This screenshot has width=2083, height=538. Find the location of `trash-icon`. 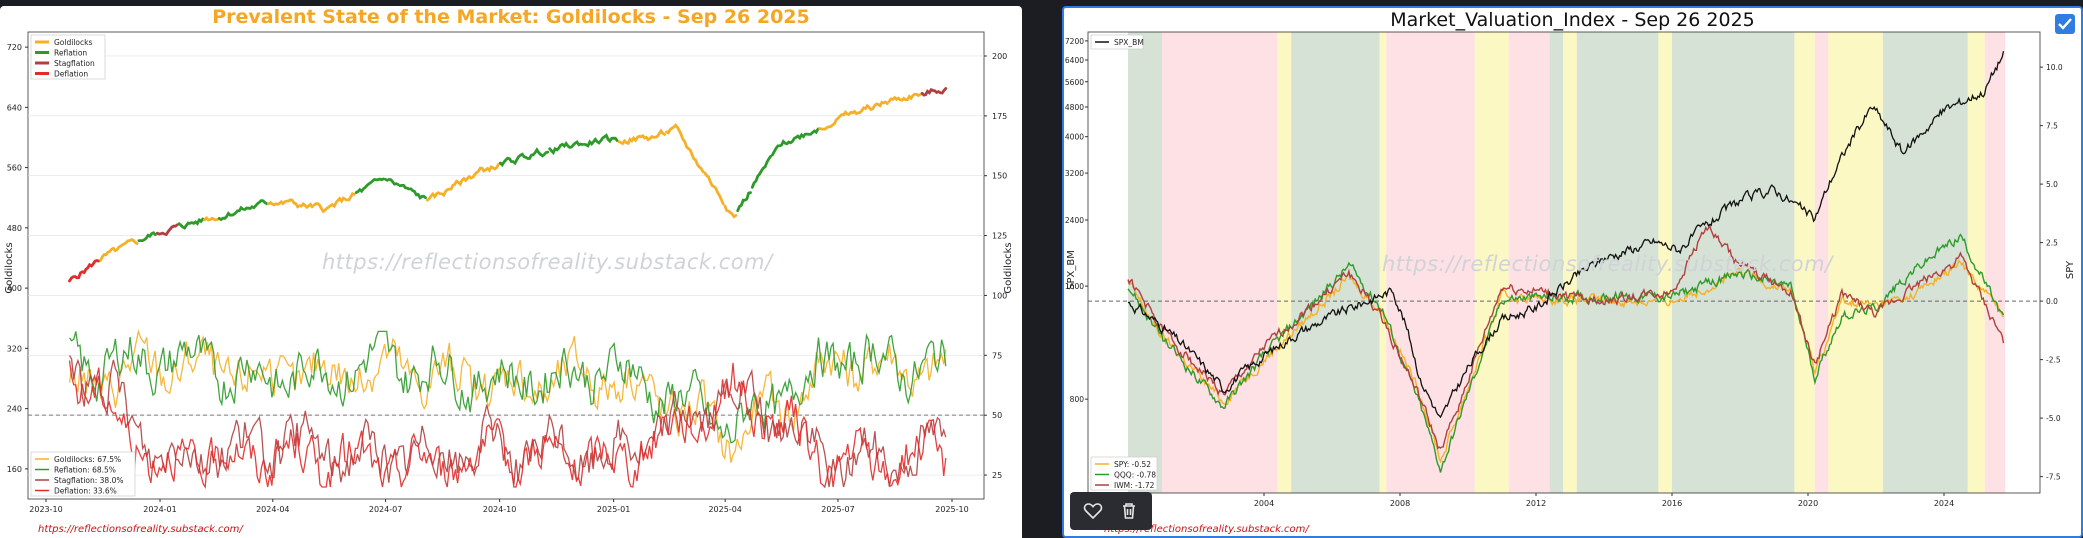

trash-icon is located at coordinates (1129, 511).